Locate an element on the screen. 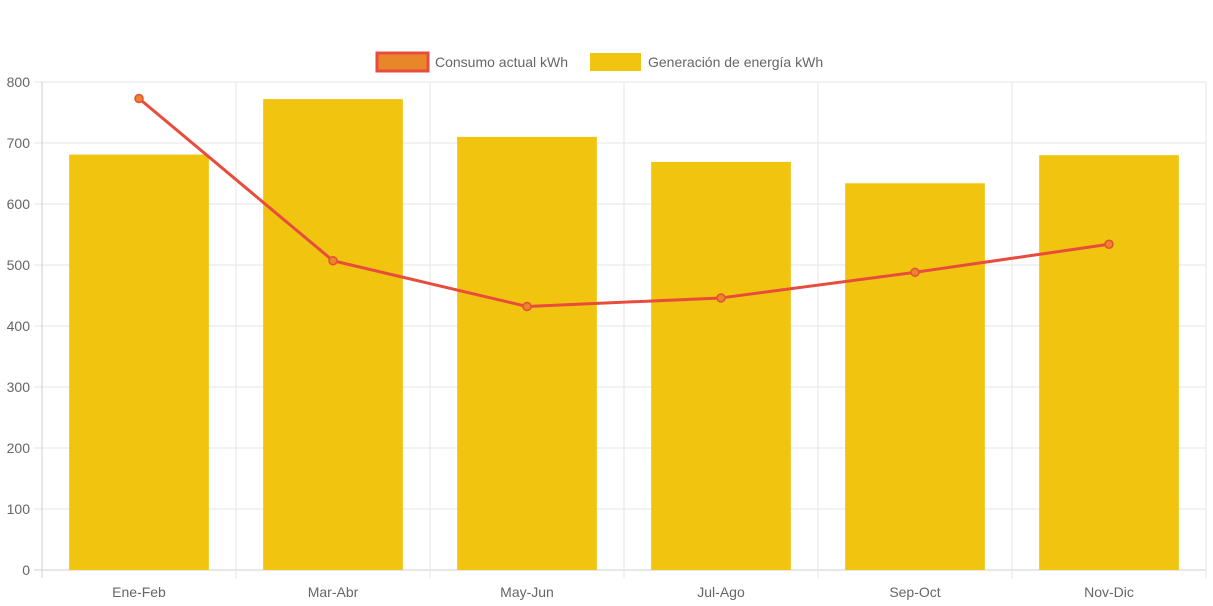 The height and width of the screenshot is (606, 1213). x-tick-label: Sep-Oct is located at coordinates (914, 592).